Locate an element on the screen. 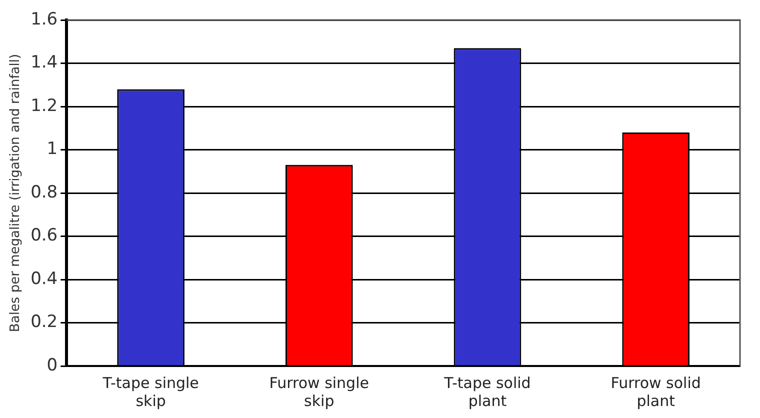 The width and height of the screenshot is (760, 418). y-tick-label: 0.4 is located at coordinates (44, 278).